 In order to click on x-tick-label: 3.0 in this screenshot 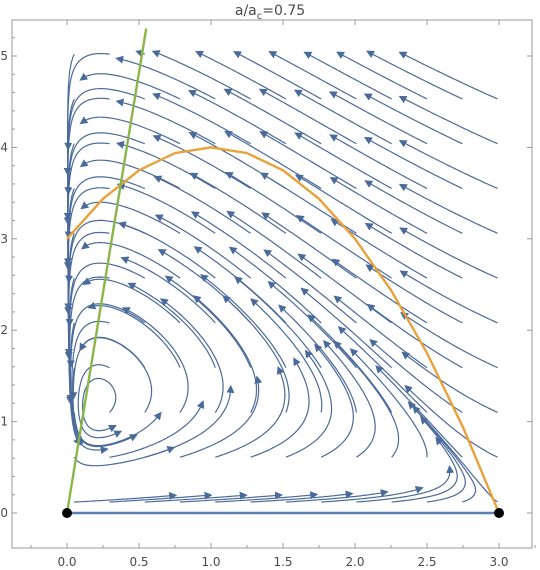, I will do `click(498, 562)`.